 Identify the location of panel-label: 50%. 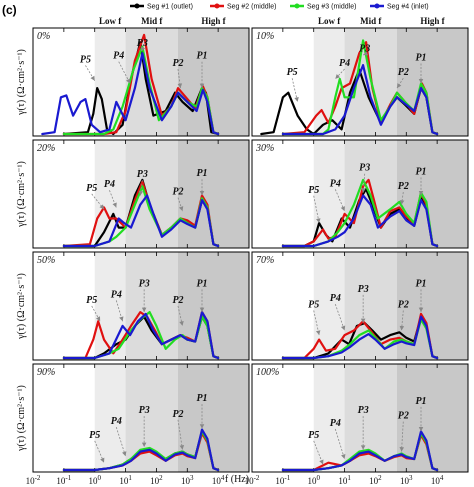
(46, 260).